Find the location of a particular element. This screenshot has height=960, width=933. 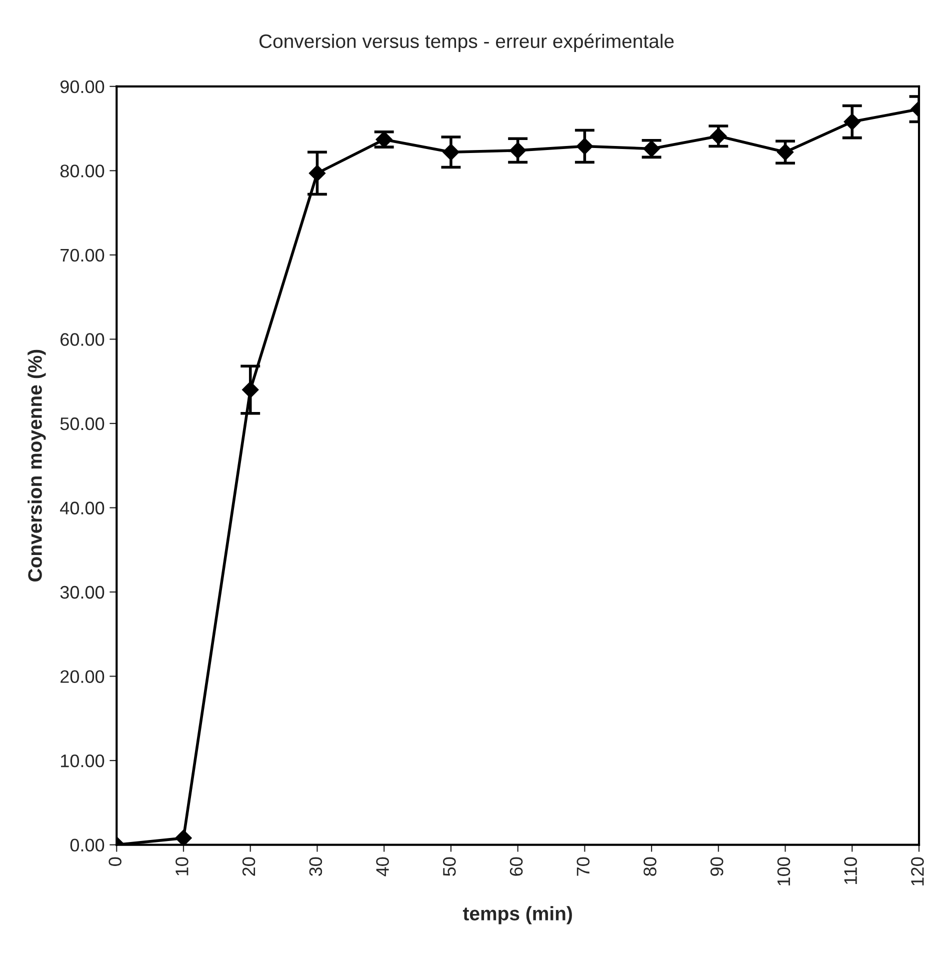

y-tick-label: 0.00 is located at coordinates (87, 845).